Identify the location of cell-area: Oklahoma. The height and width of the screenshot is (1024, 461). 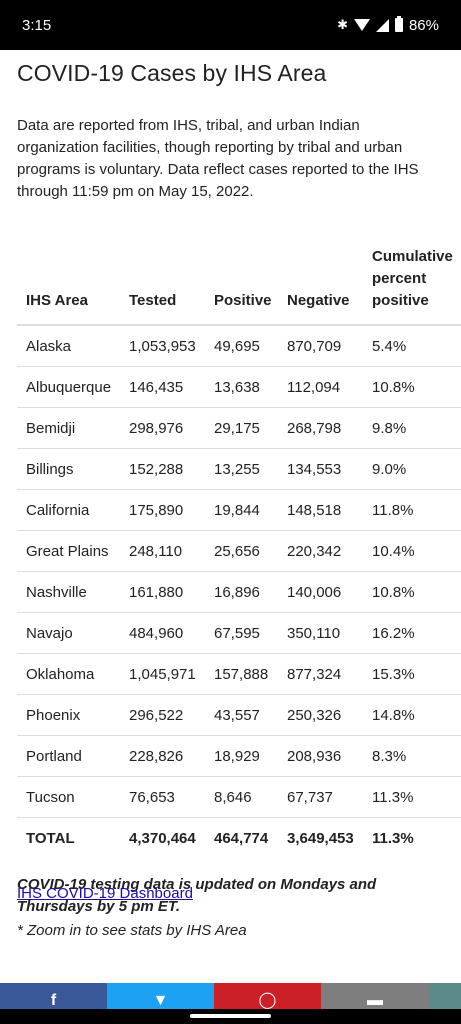
(68, 674).